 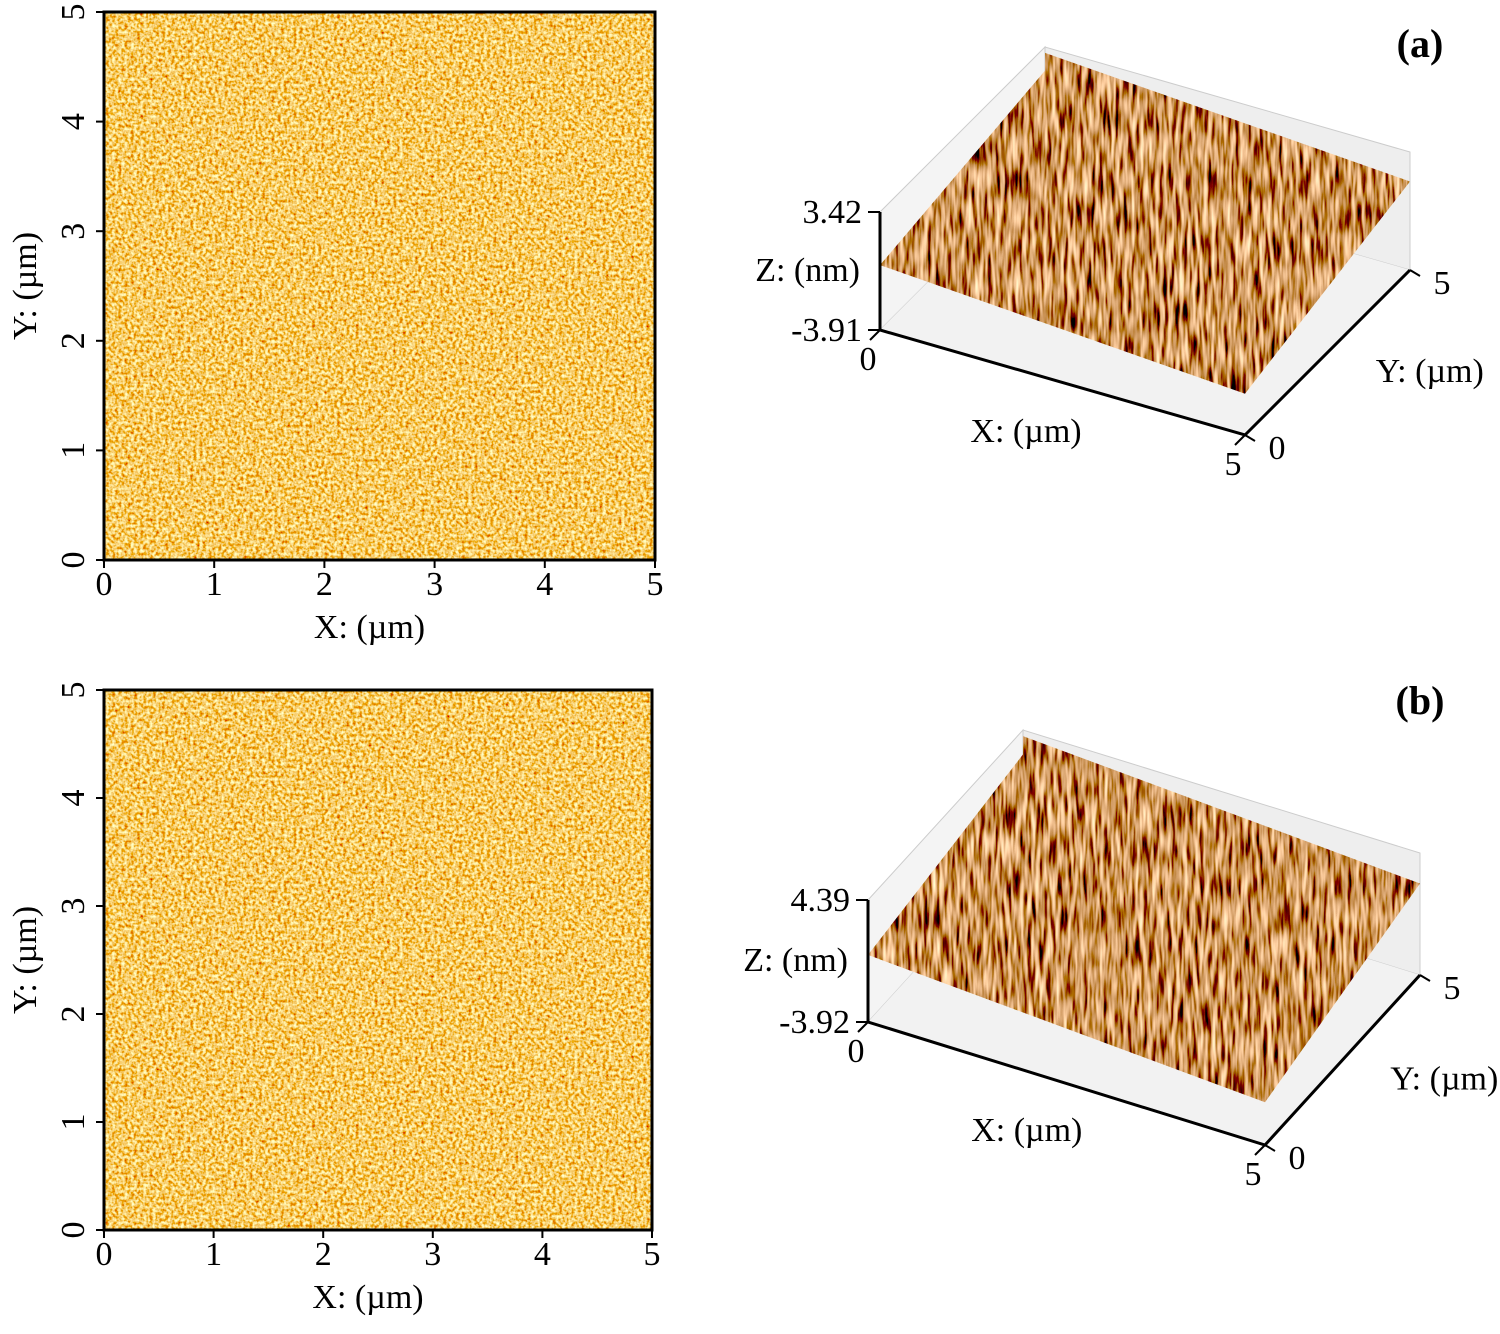 I want to click on z-tick-label: 4.39, so click(x=821, y=900).